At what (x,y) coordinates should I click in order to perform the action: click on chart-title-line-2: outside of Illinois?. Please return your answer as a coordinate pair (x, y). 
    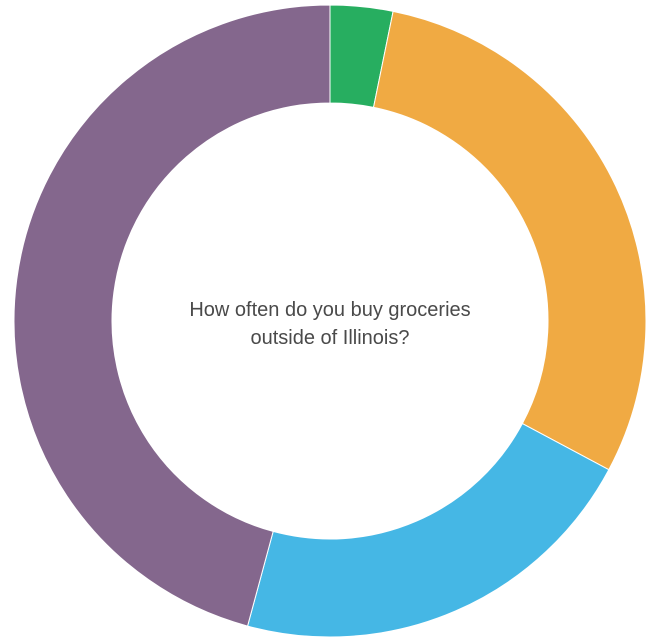
    Looking at the image, I should click on (330, 338).